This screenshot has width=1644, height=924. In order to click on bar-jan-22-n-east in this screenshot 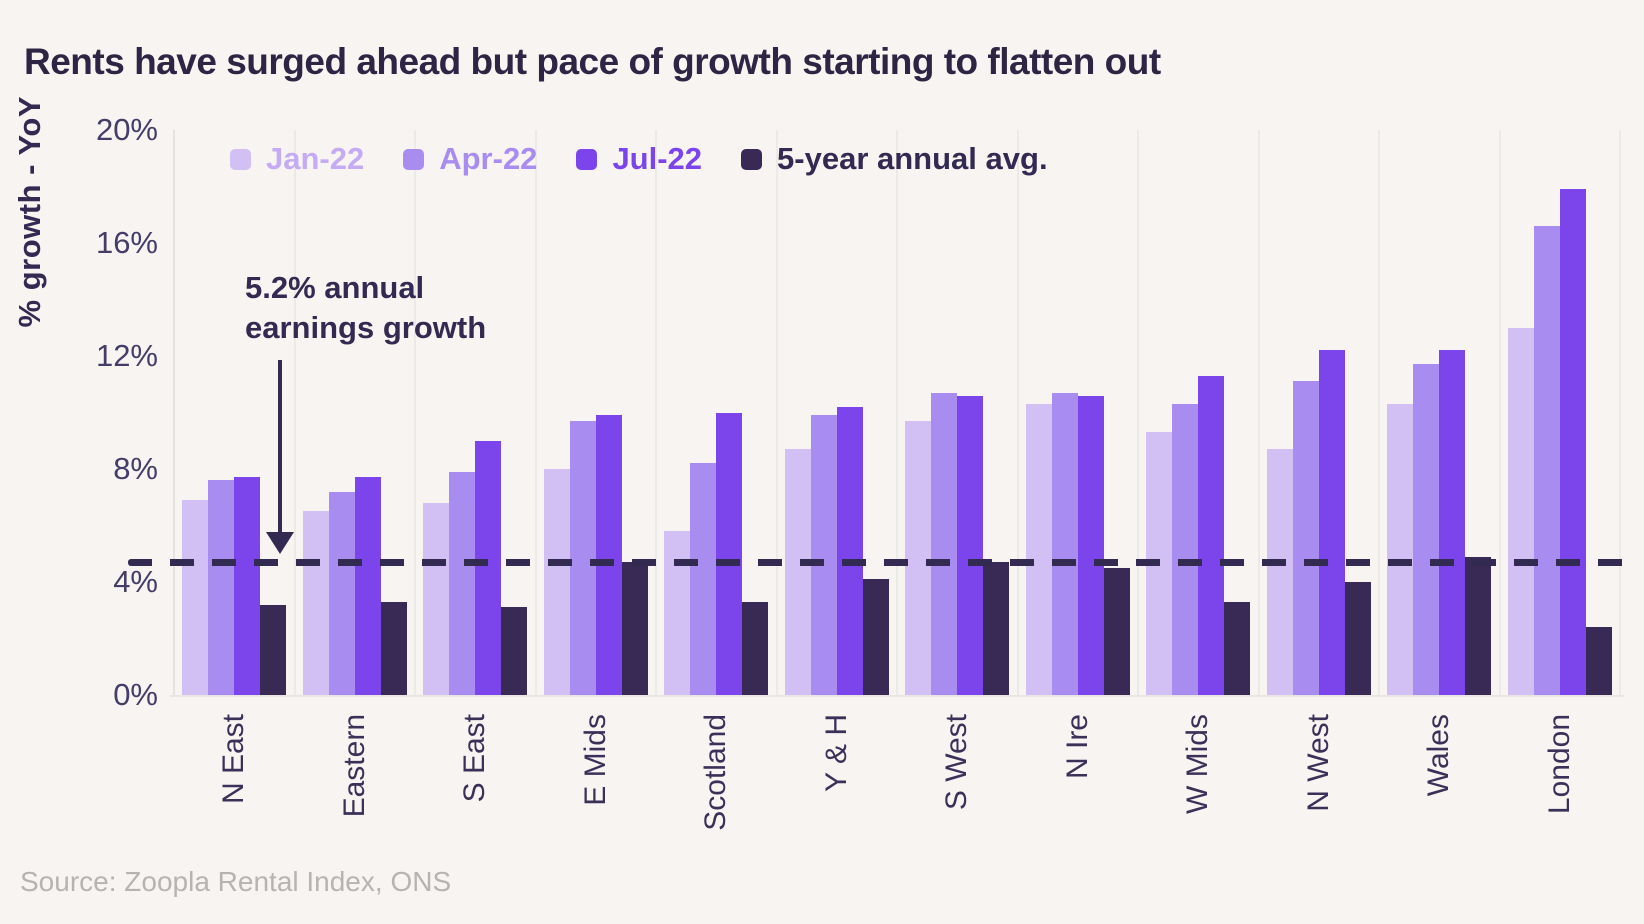, I will do `click(195, 597)`.